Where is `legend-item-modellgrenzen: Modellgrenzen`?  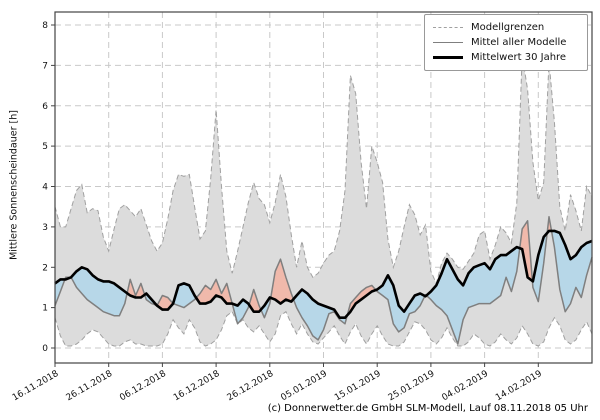 legend-item-modellgrenzen: Modellgrenzen is located at coordinates (506, 27).